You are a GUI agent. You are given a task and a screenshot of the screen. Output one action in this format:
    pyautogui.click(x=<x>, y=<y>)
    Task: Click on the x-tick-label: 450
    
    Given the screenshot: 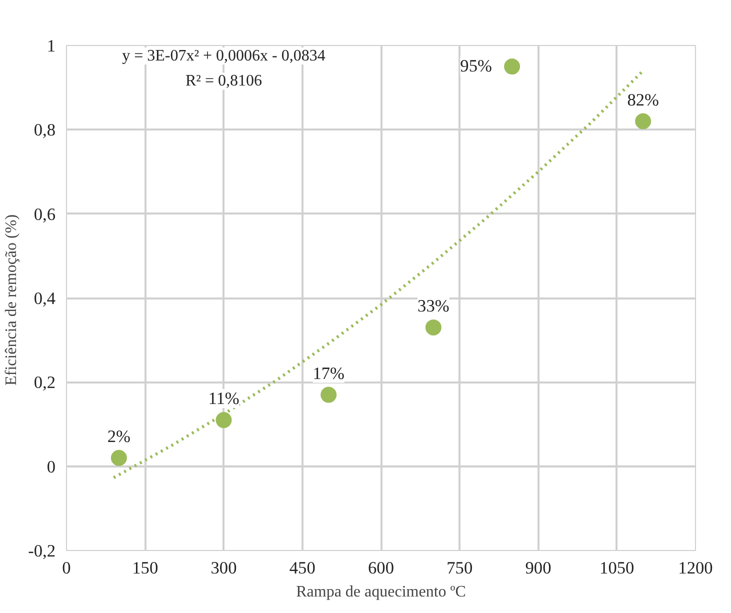 What is the action you would take?
    pyautogui.click(x=302, y=568)
    